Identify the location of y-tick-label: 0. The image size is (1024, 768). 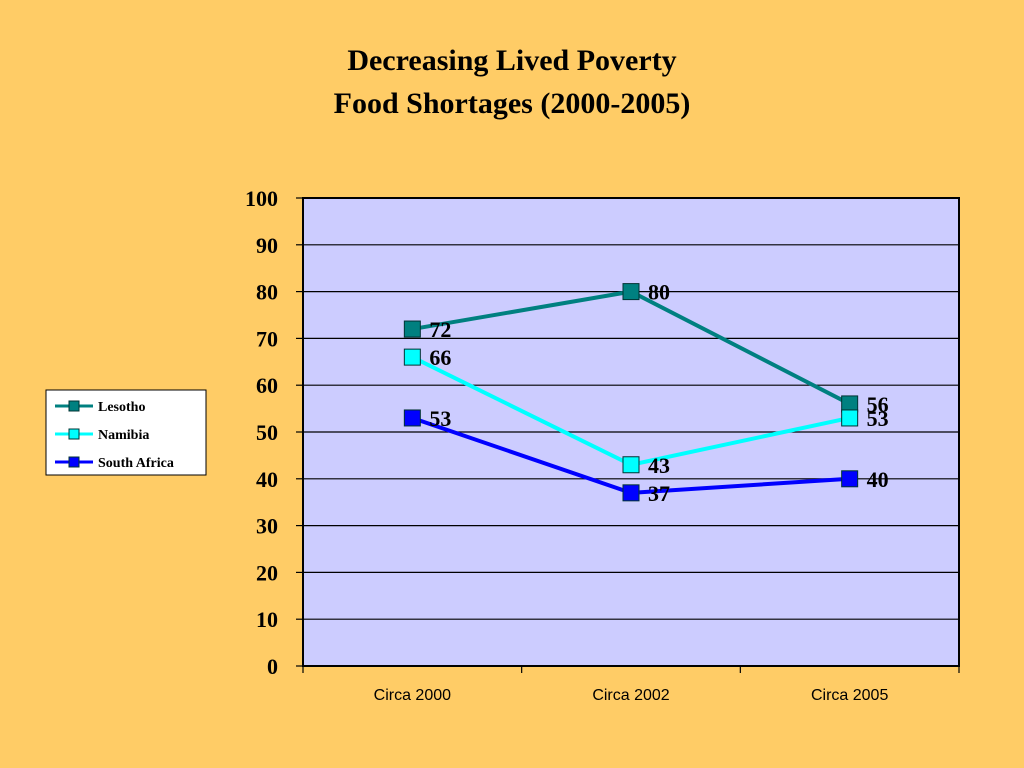
(272, 666).